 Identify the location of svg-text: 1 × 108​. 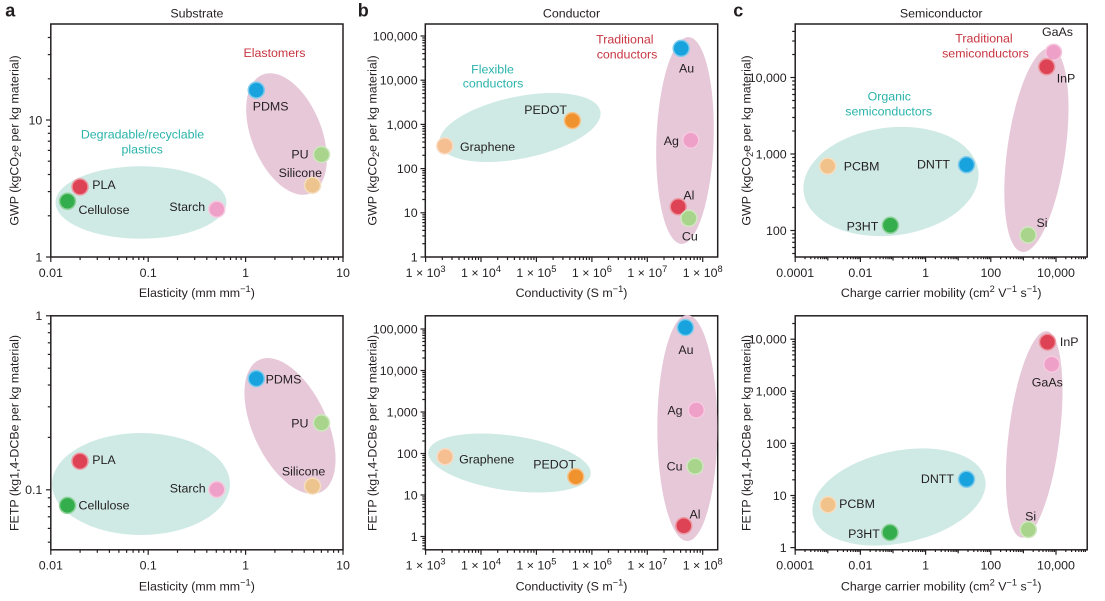
(703, 272).